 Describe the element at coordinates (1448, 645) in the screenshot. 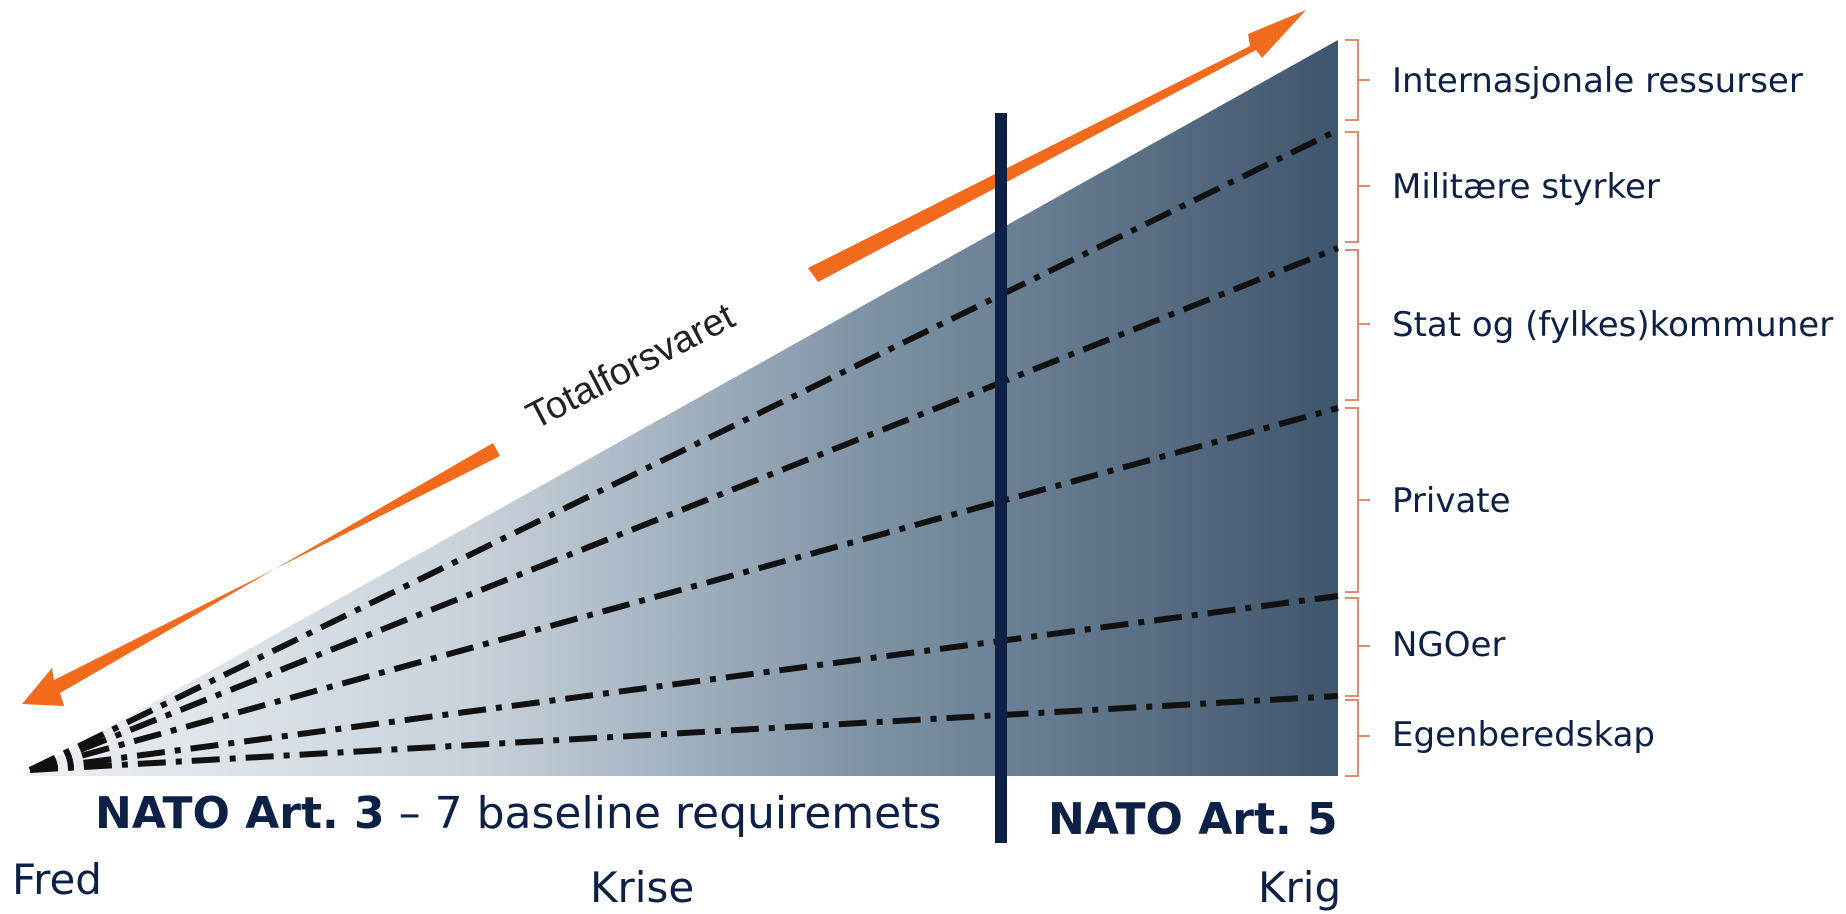

I see `layer-label-ngoer: NGOer` at that location.